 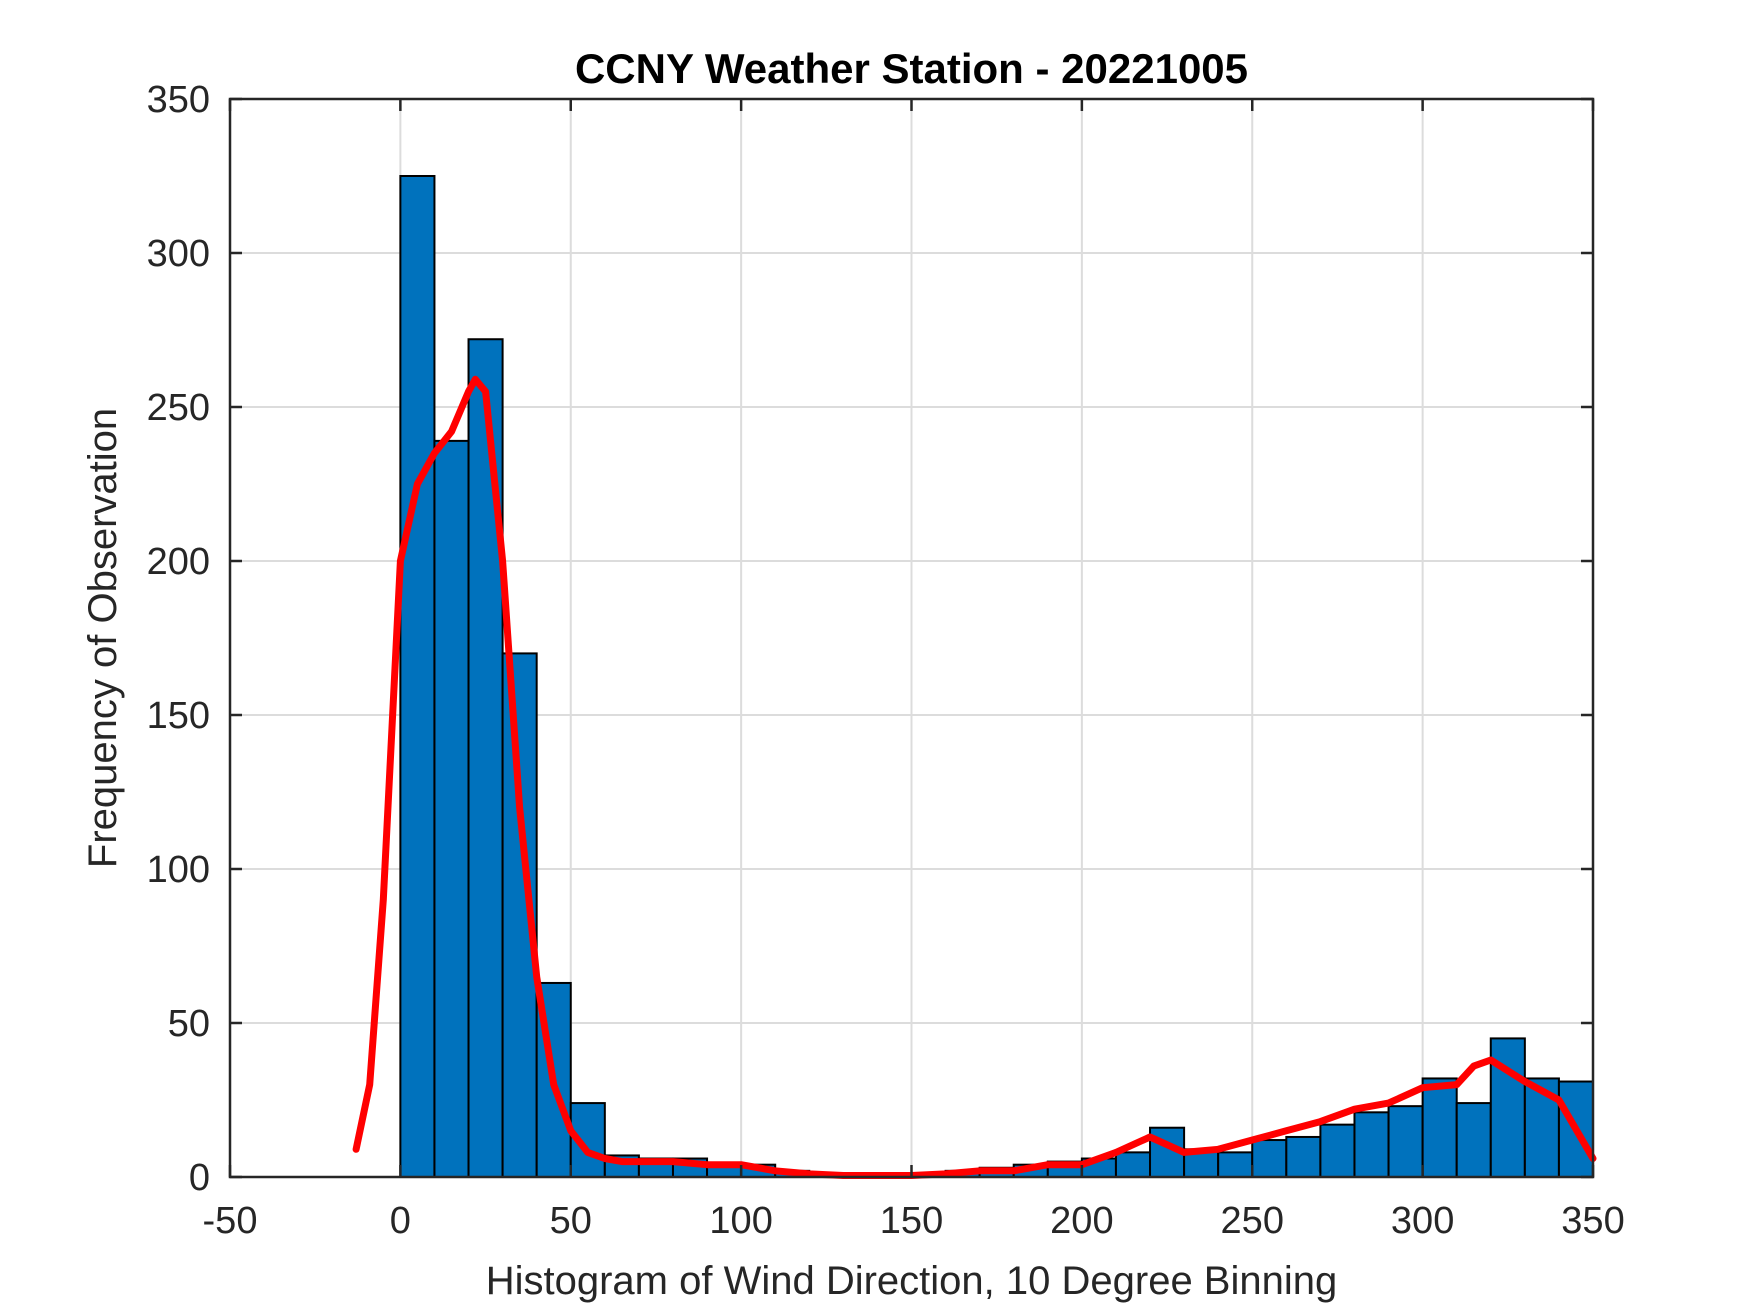 I want to click on x-tick-label: 350, so click(x=1592, y=1221).